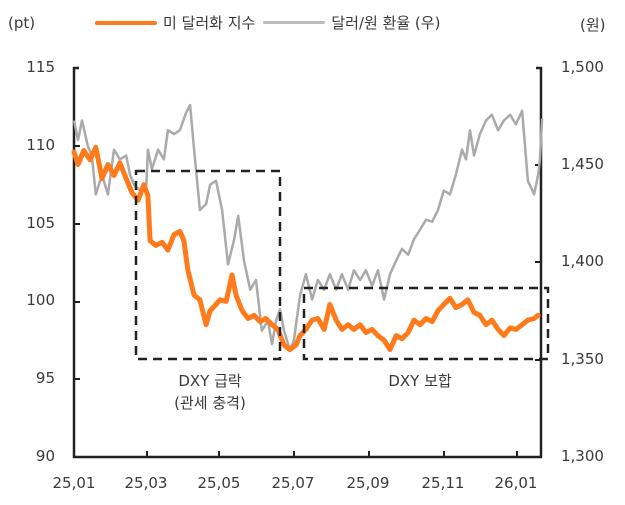 This screenshot has width=625, height=505. Describe the element at coordinates (332, 454) in the screenshot. I see `x-axis-ticks` at that location.